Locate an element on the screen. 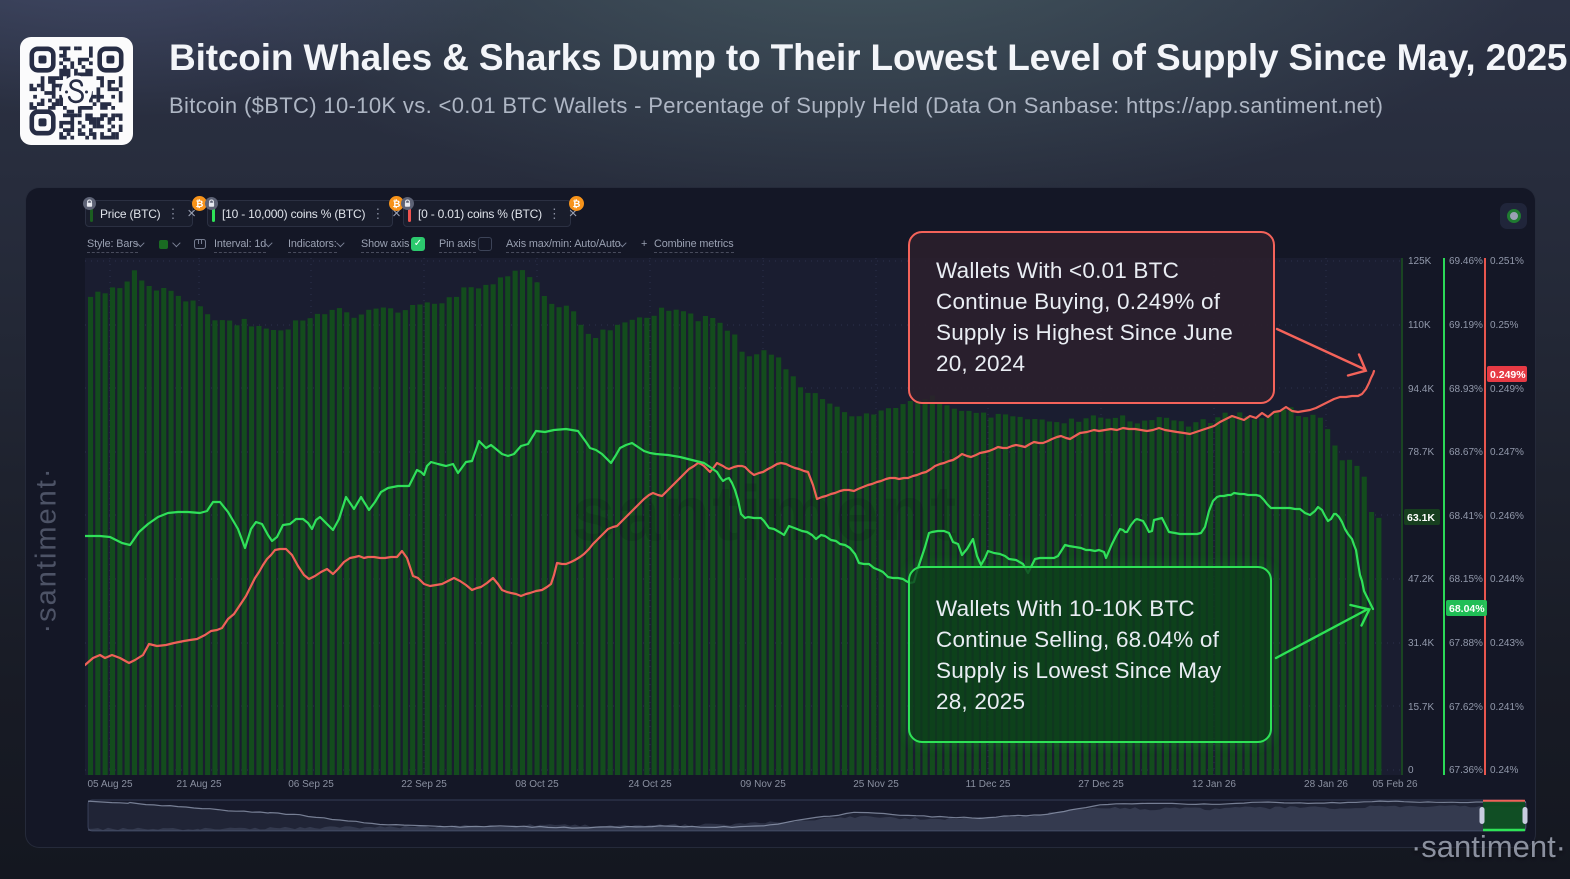 The width and height of the screenshot is (1570, 879). svg-text: 27 Dec 25 is located at coordinates (1101, 784).